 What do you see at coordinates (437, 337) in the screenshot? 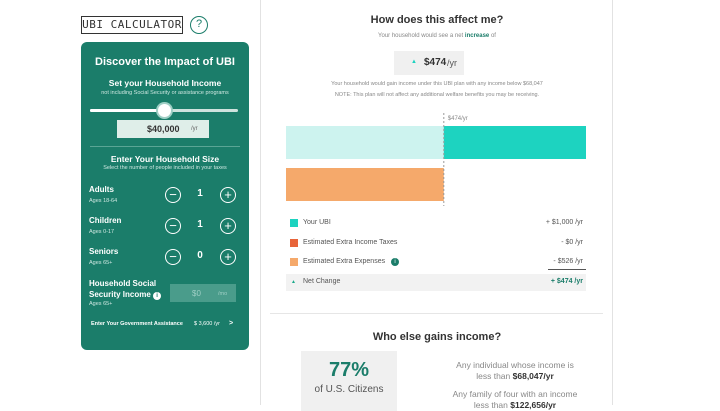
I see `others-title: Who else gains income?` at bounding box center [437, 337].